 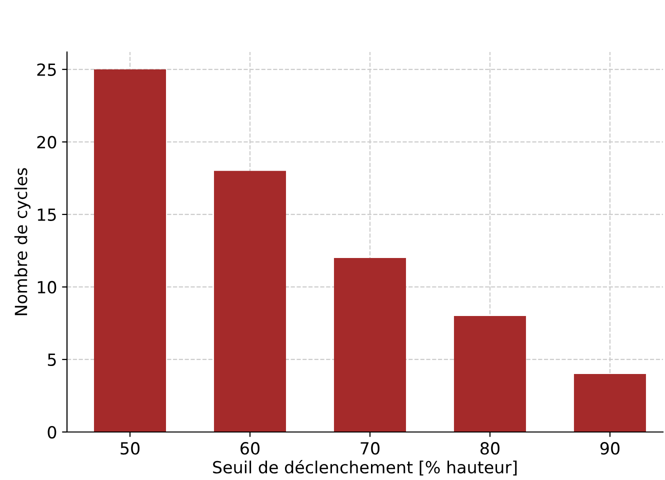 What do you see at coordinates (365, 468) in the screenshot?
I see `x-axis-title: Seuil de déclenchement [% hauteur]` at bounding box center [365, 468].